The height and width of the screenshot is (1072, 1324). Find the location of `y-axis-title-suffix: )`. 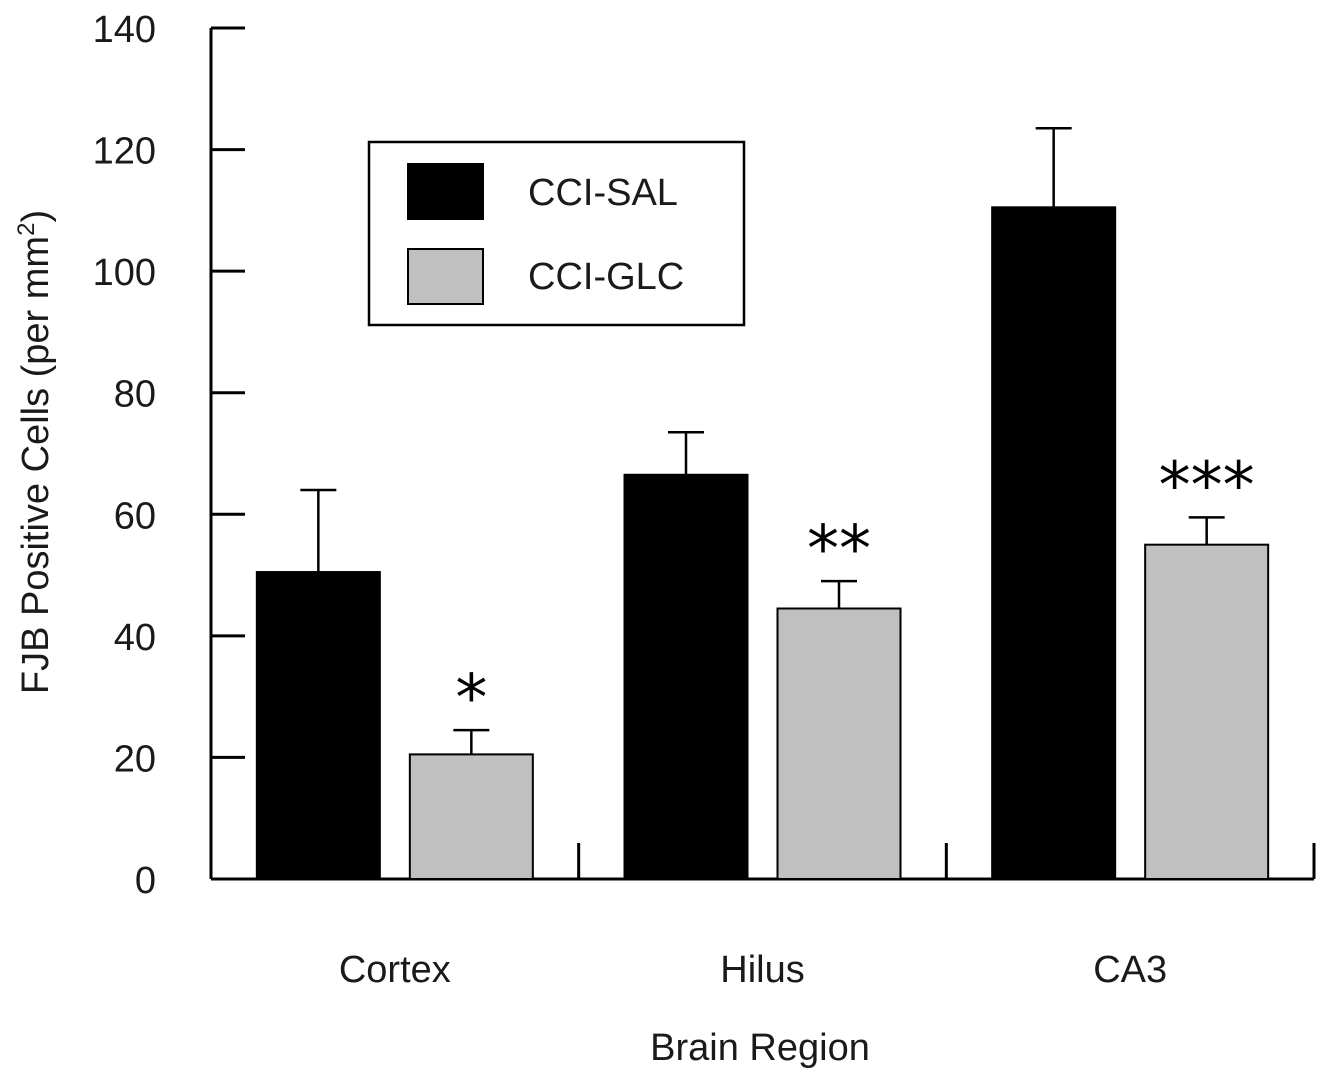

y-axis-title-suffix: ) is located at coordinates (36, 216).